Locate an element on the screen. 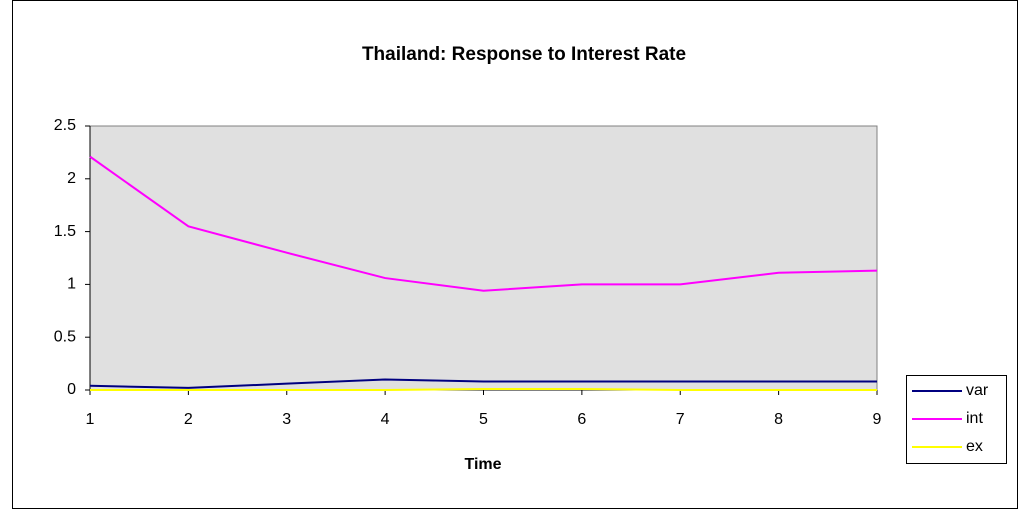 This screenshot has width=1019, height=515. x-tick-label: 2 is located at coordinates (188, 419).